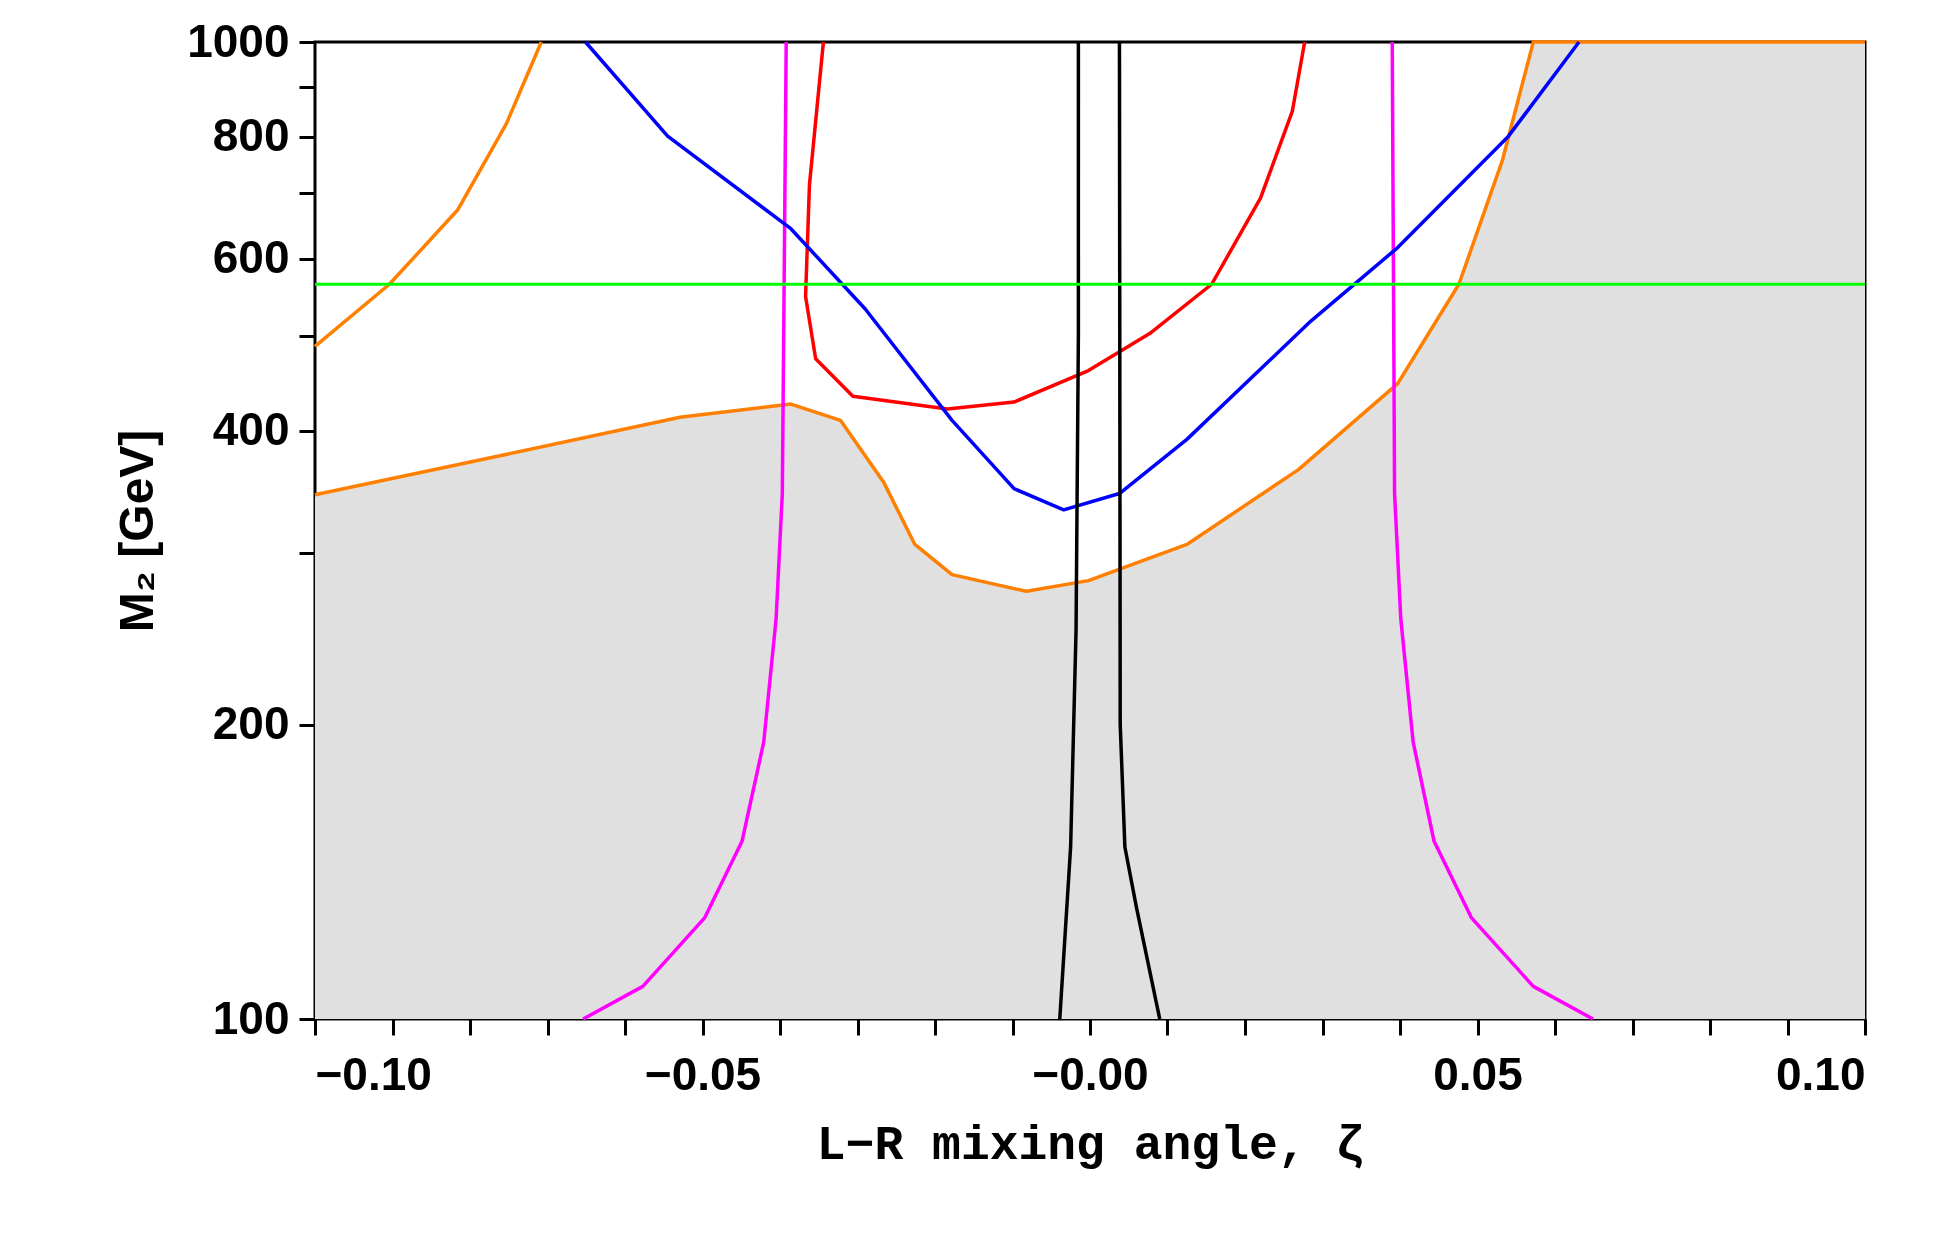 The image size is (1939, 1259). Describe the element at coordinates (1090, 1073) in the screenshot. I see `x-tick-label: −0.00` at that location.